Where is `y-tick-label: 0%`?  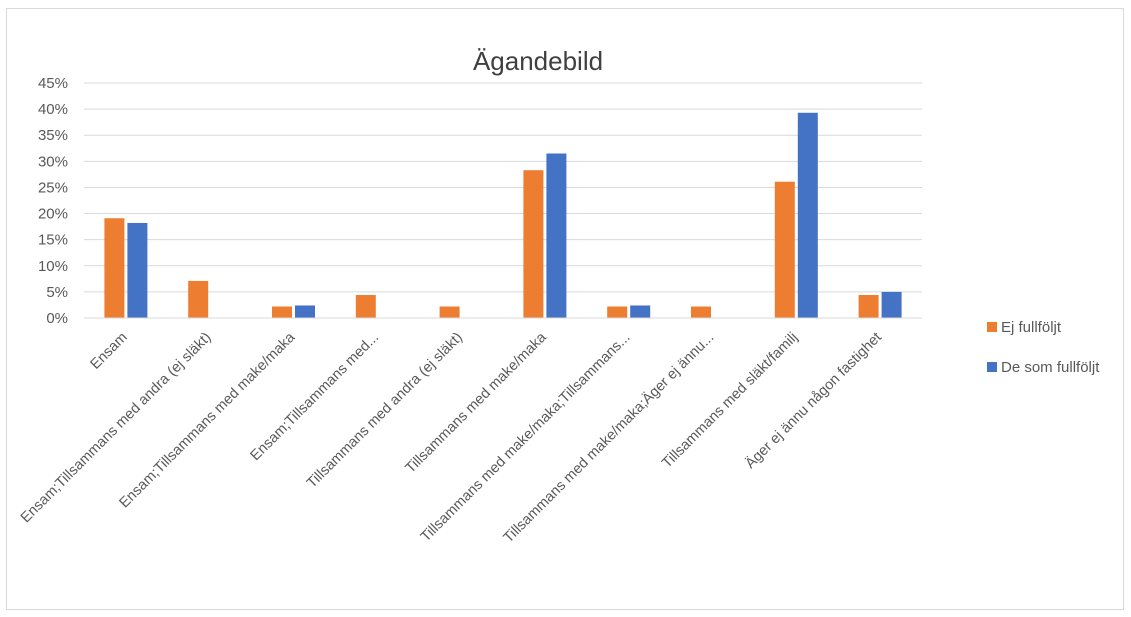
y-tick-label: 0% is located at coordinates (57, 318).